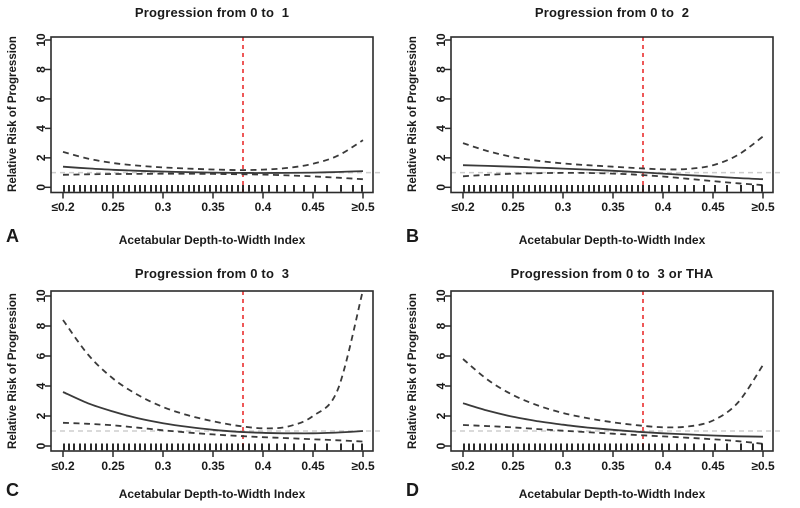 The width and height of the screenshot is (800, 508). What do you see at coordinates (212, 12) in the screenshot?
I see `panel-a-title: Progression from 0 to 1` at bounding box center [212, 12].